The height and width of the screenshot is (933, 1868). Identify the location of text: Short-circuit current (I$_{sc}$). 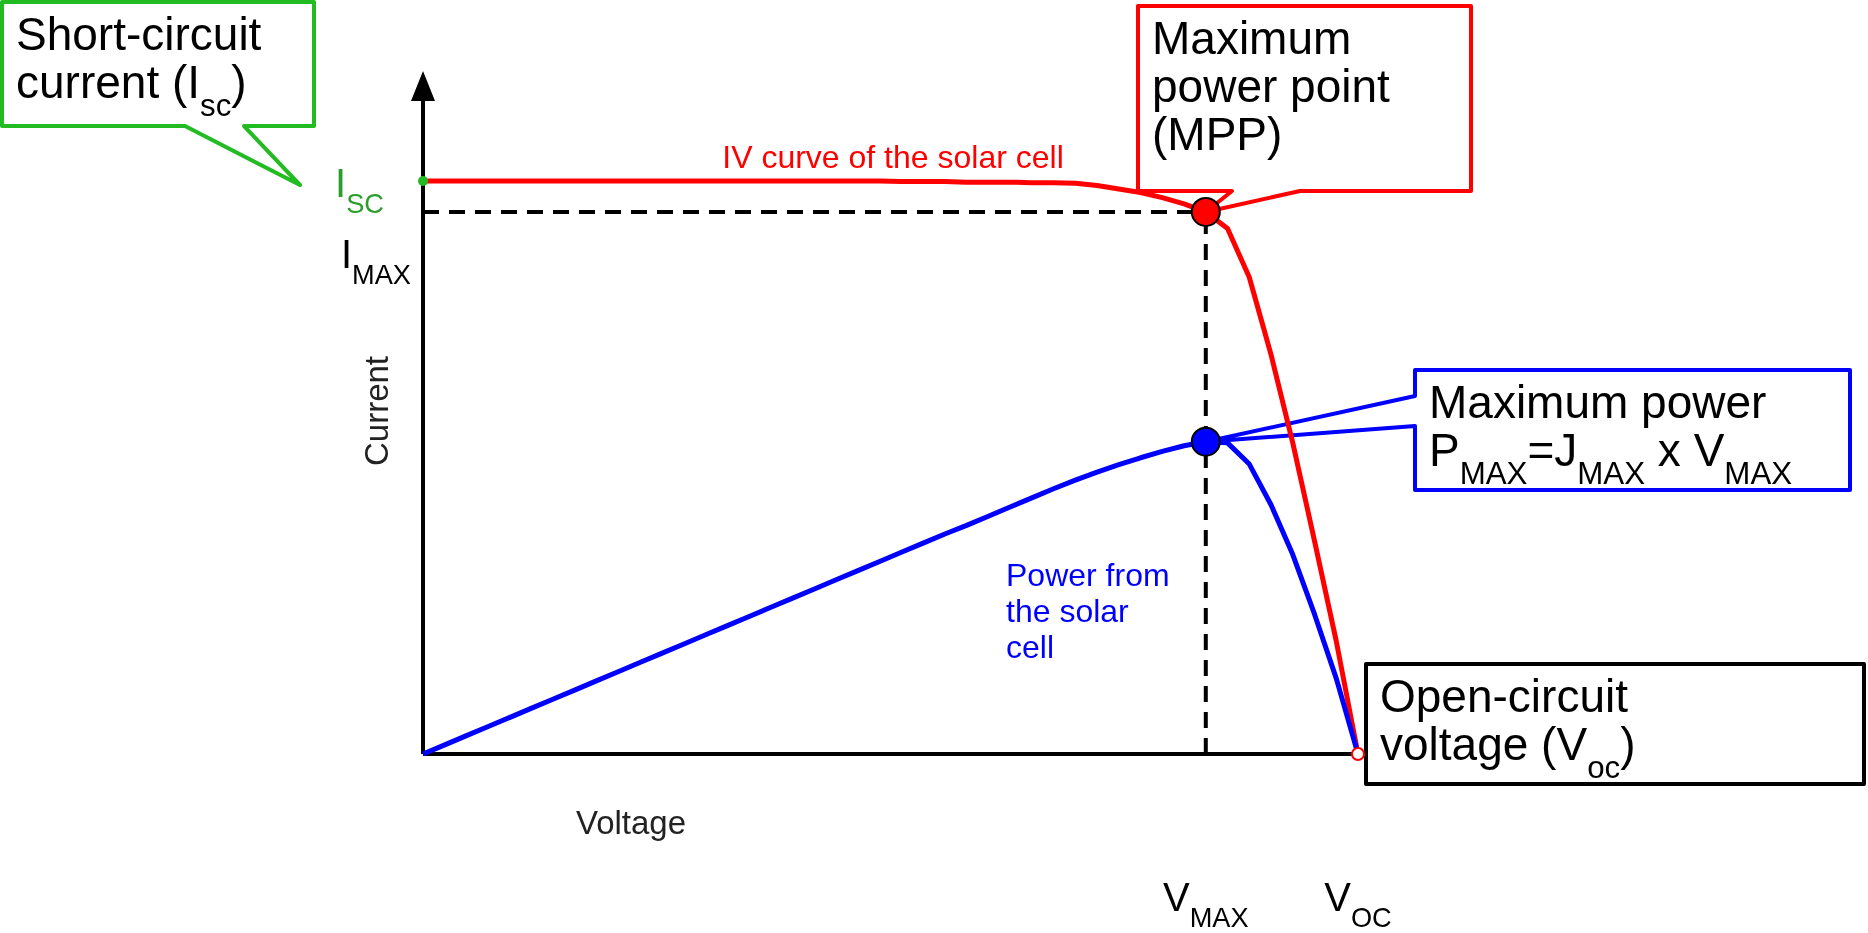
(139, 65).